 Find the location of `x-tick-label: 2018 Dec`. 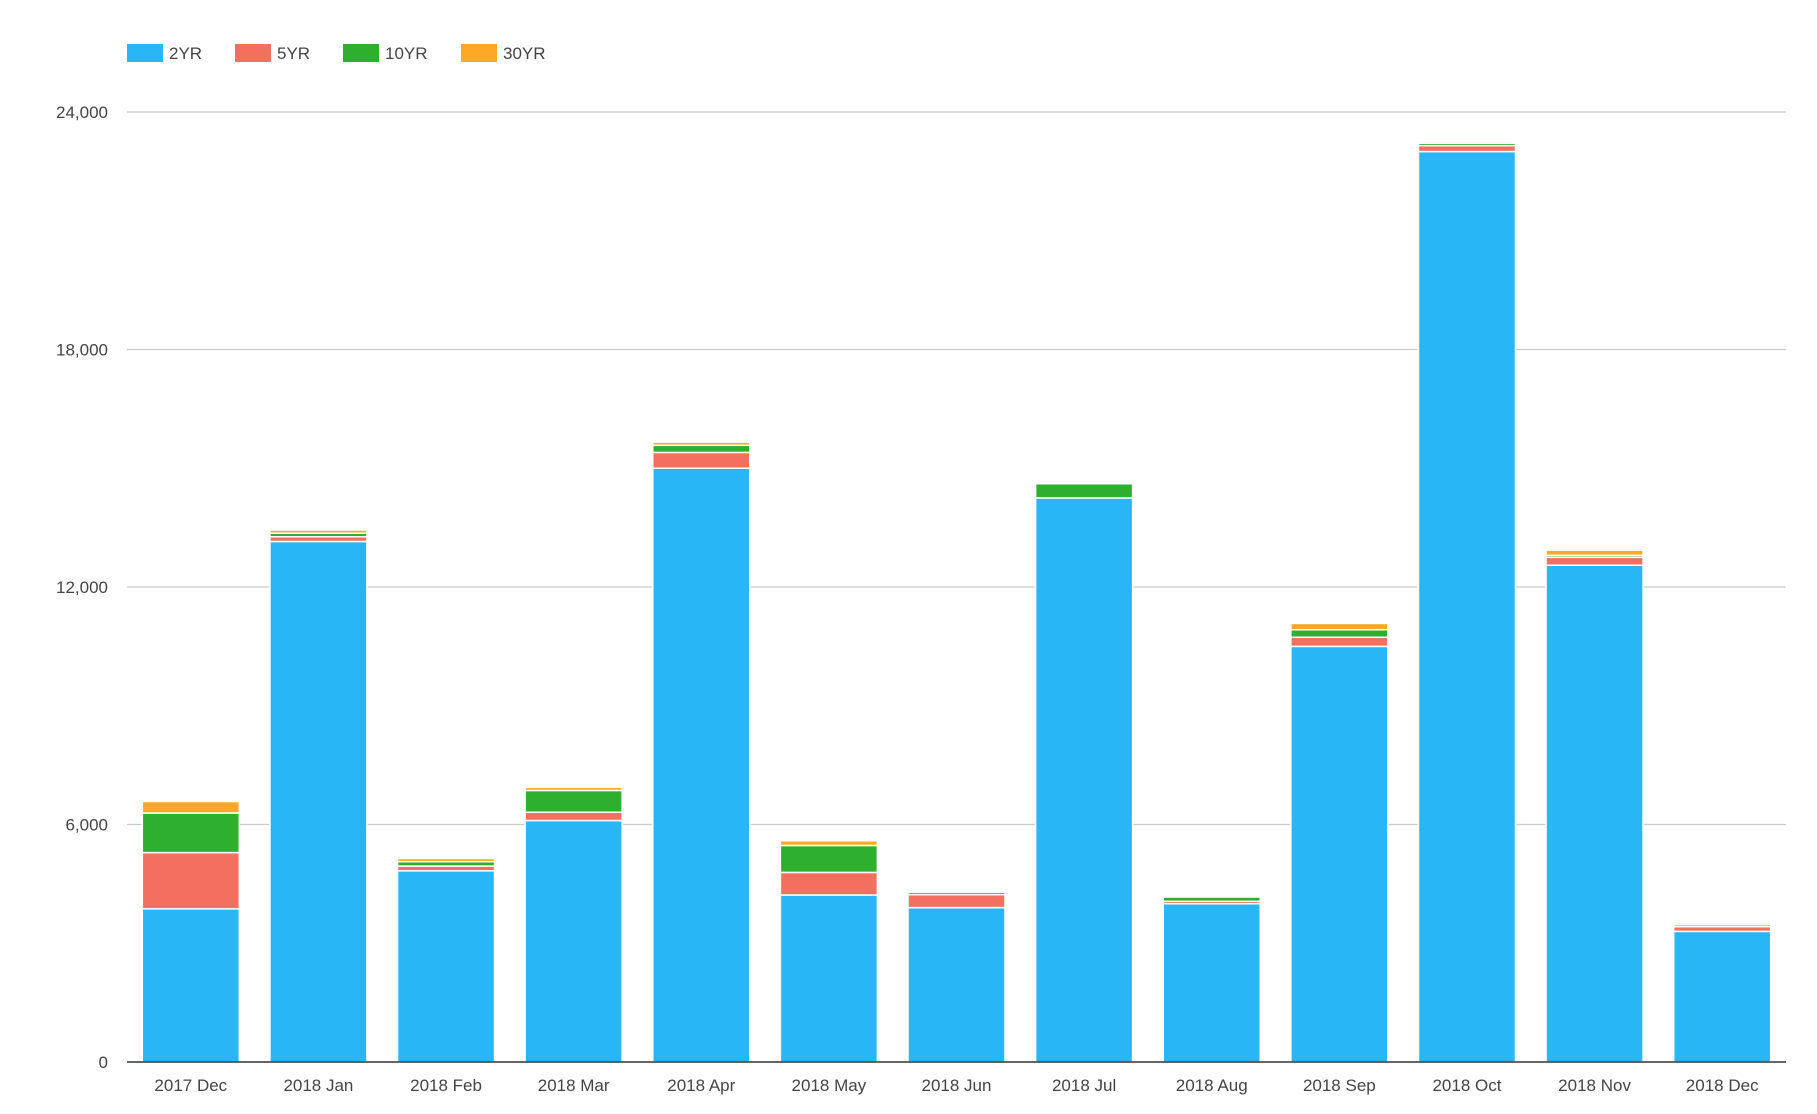

x-tick-label: 2018 Dec is located at coordinates (1722, 1085).